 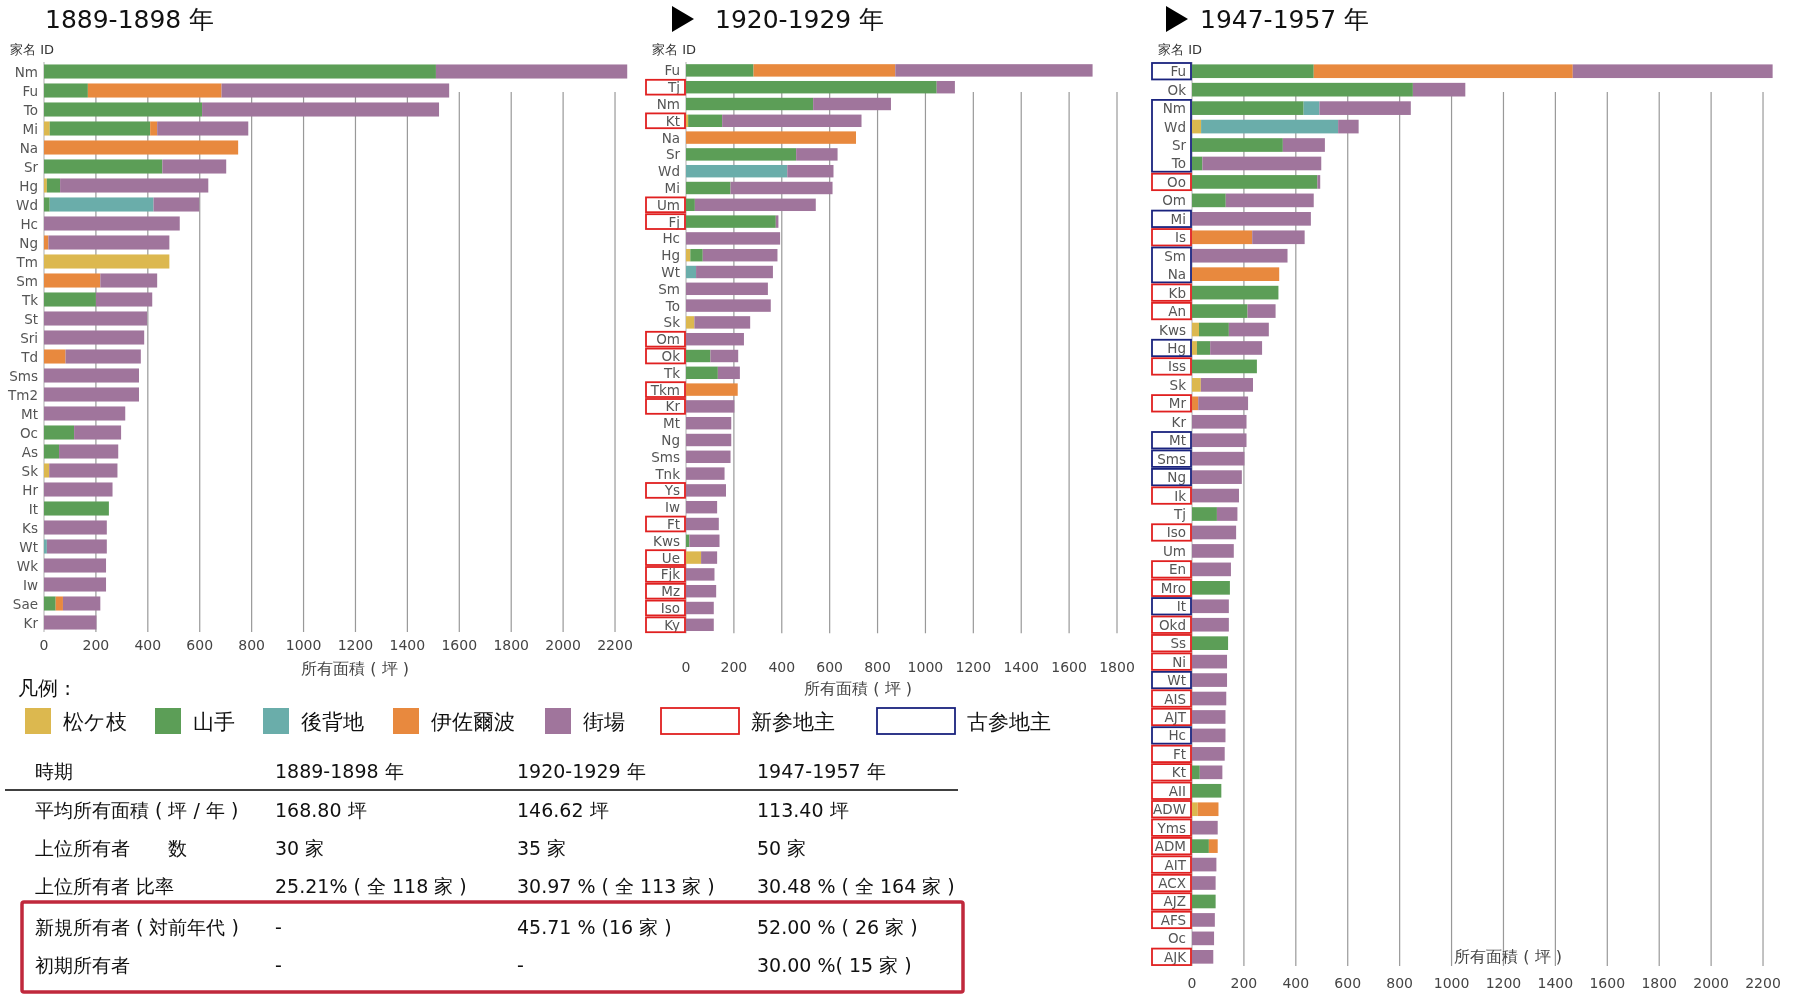 I want to click on text: 平均所有面積 ( 坪 / 年 ), so click(x=137, y=810).